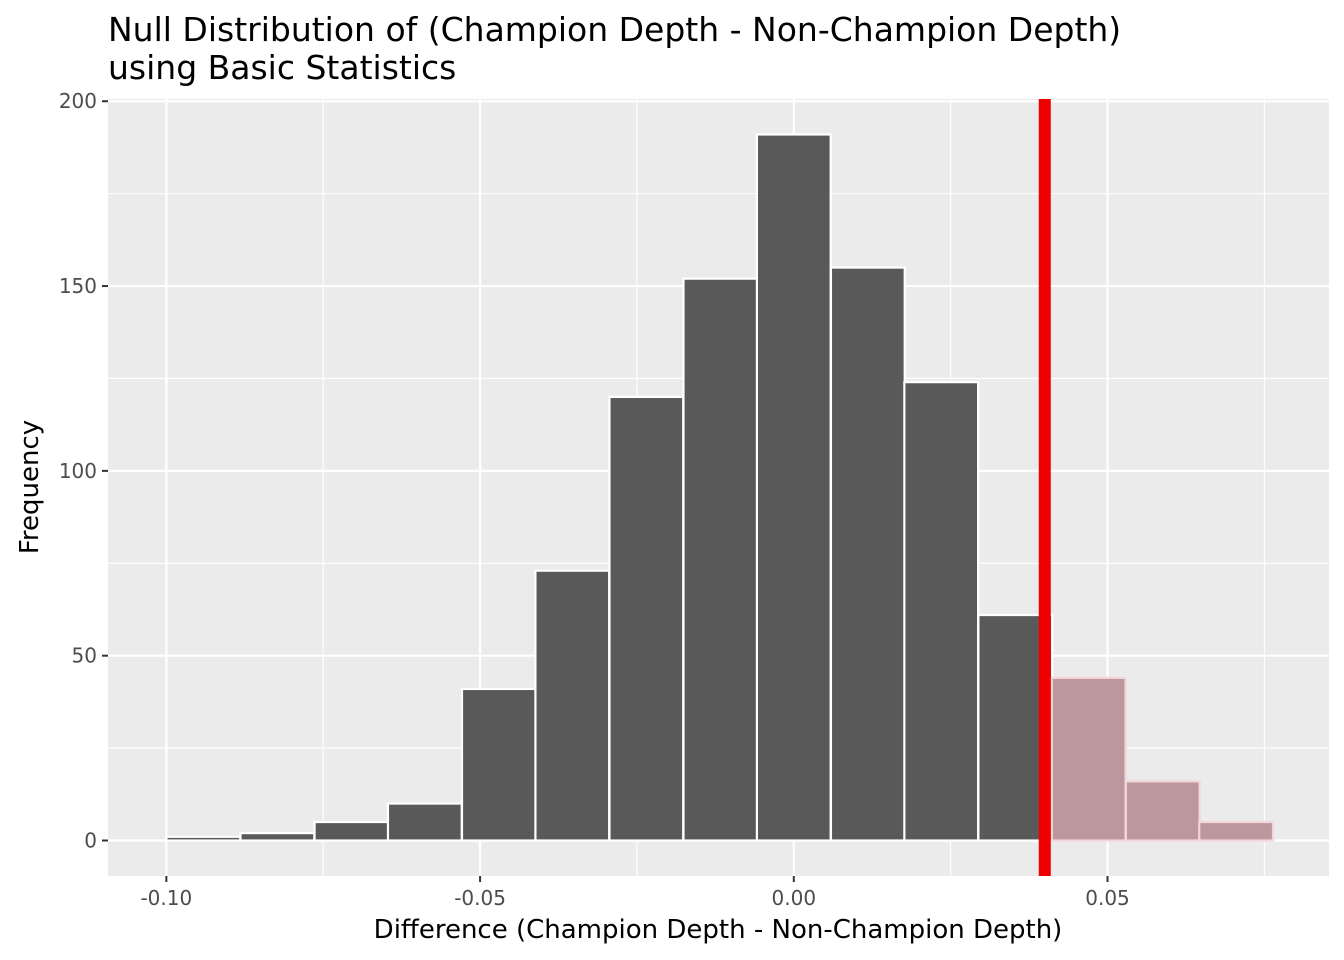  I want to click on y-tick-label: 200, so click(78, 101).